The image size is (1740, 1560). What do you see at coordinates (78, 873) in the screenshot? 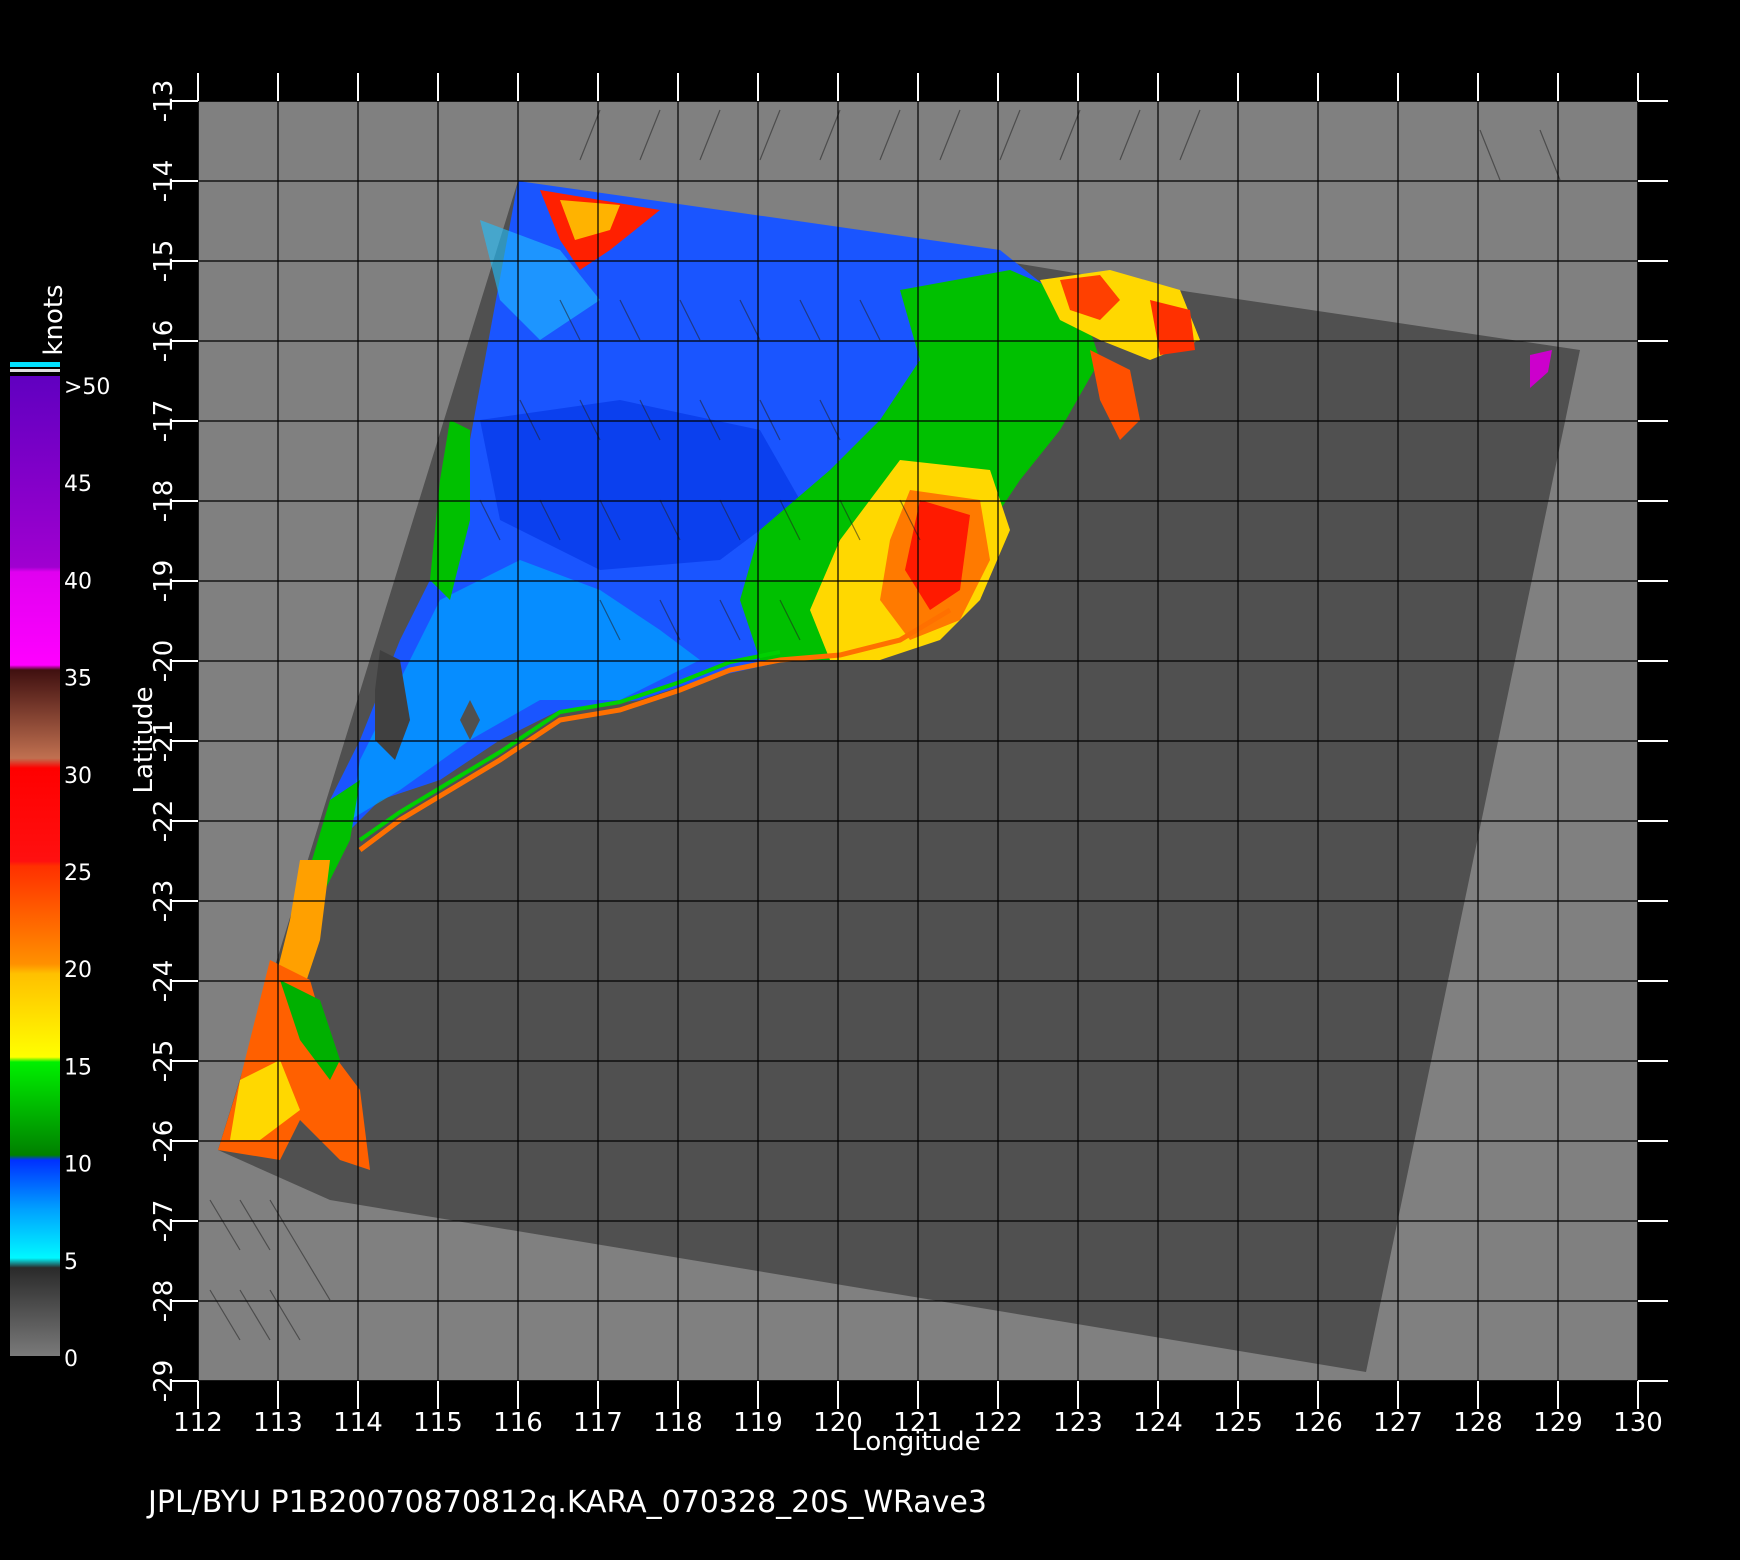
I see `colorbar-tick-label: 25` at bounding box center [78, 873].